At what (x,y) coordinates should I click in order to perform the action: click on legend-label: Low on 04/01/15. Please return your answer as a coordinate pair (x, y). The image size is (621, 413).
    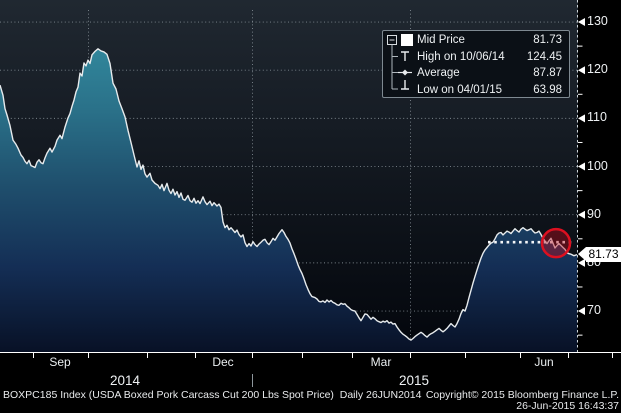
    Looking at the image, I should click on (460, 89).